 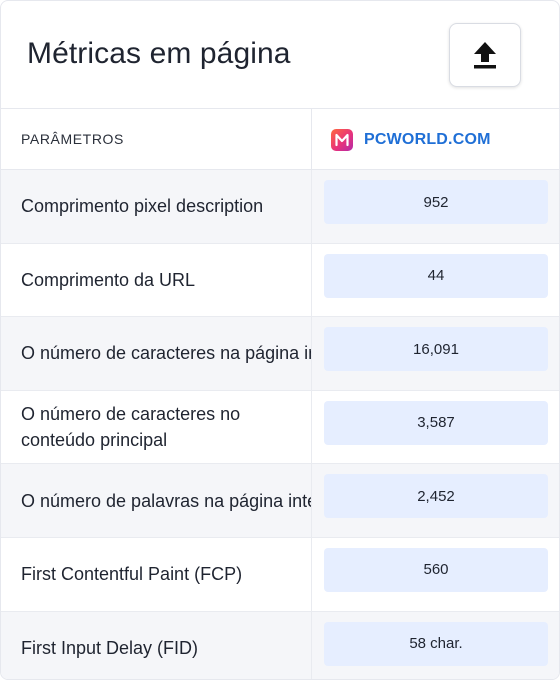 I want to click on value-column: 560, so click(x=435, y=574).